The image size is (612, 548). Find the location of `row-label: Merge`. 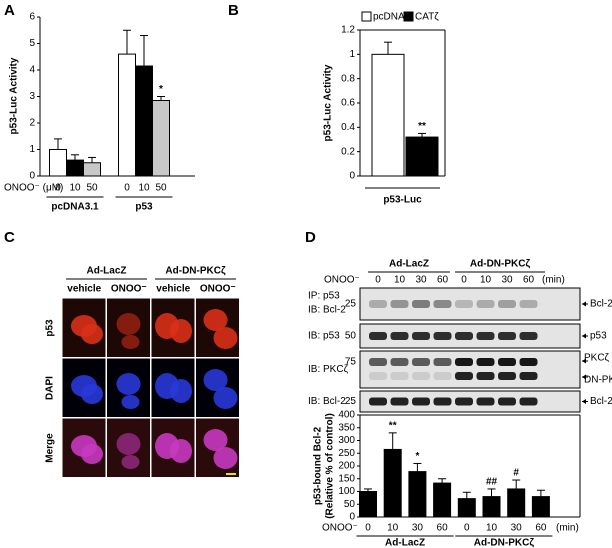

row-label: Merge is located at coordinates (50, 448).